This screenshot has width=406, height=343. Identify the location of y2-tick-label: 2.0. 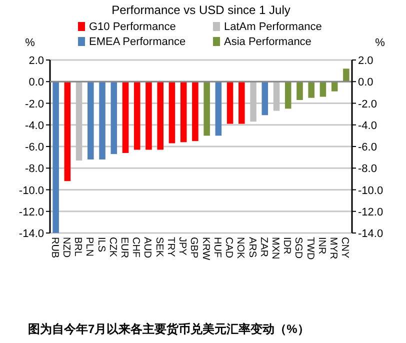
(366, 61).